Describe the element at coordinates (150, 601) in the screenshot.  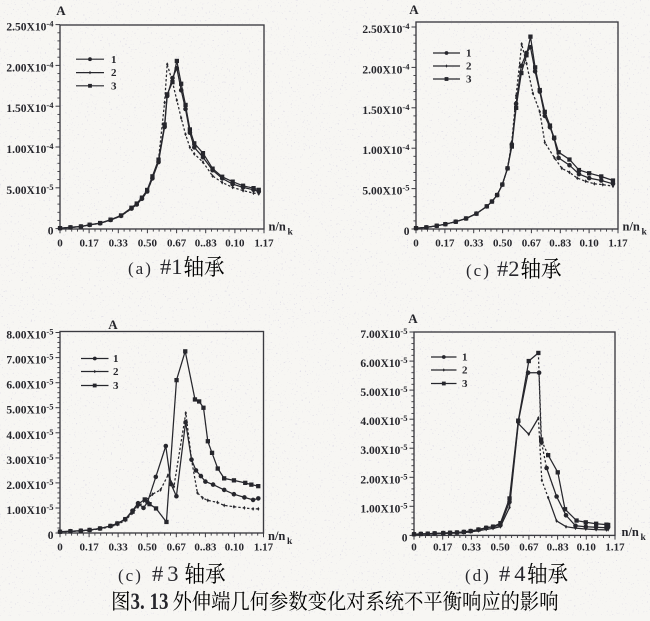
I see `svg-text: 3. 13` at that location.